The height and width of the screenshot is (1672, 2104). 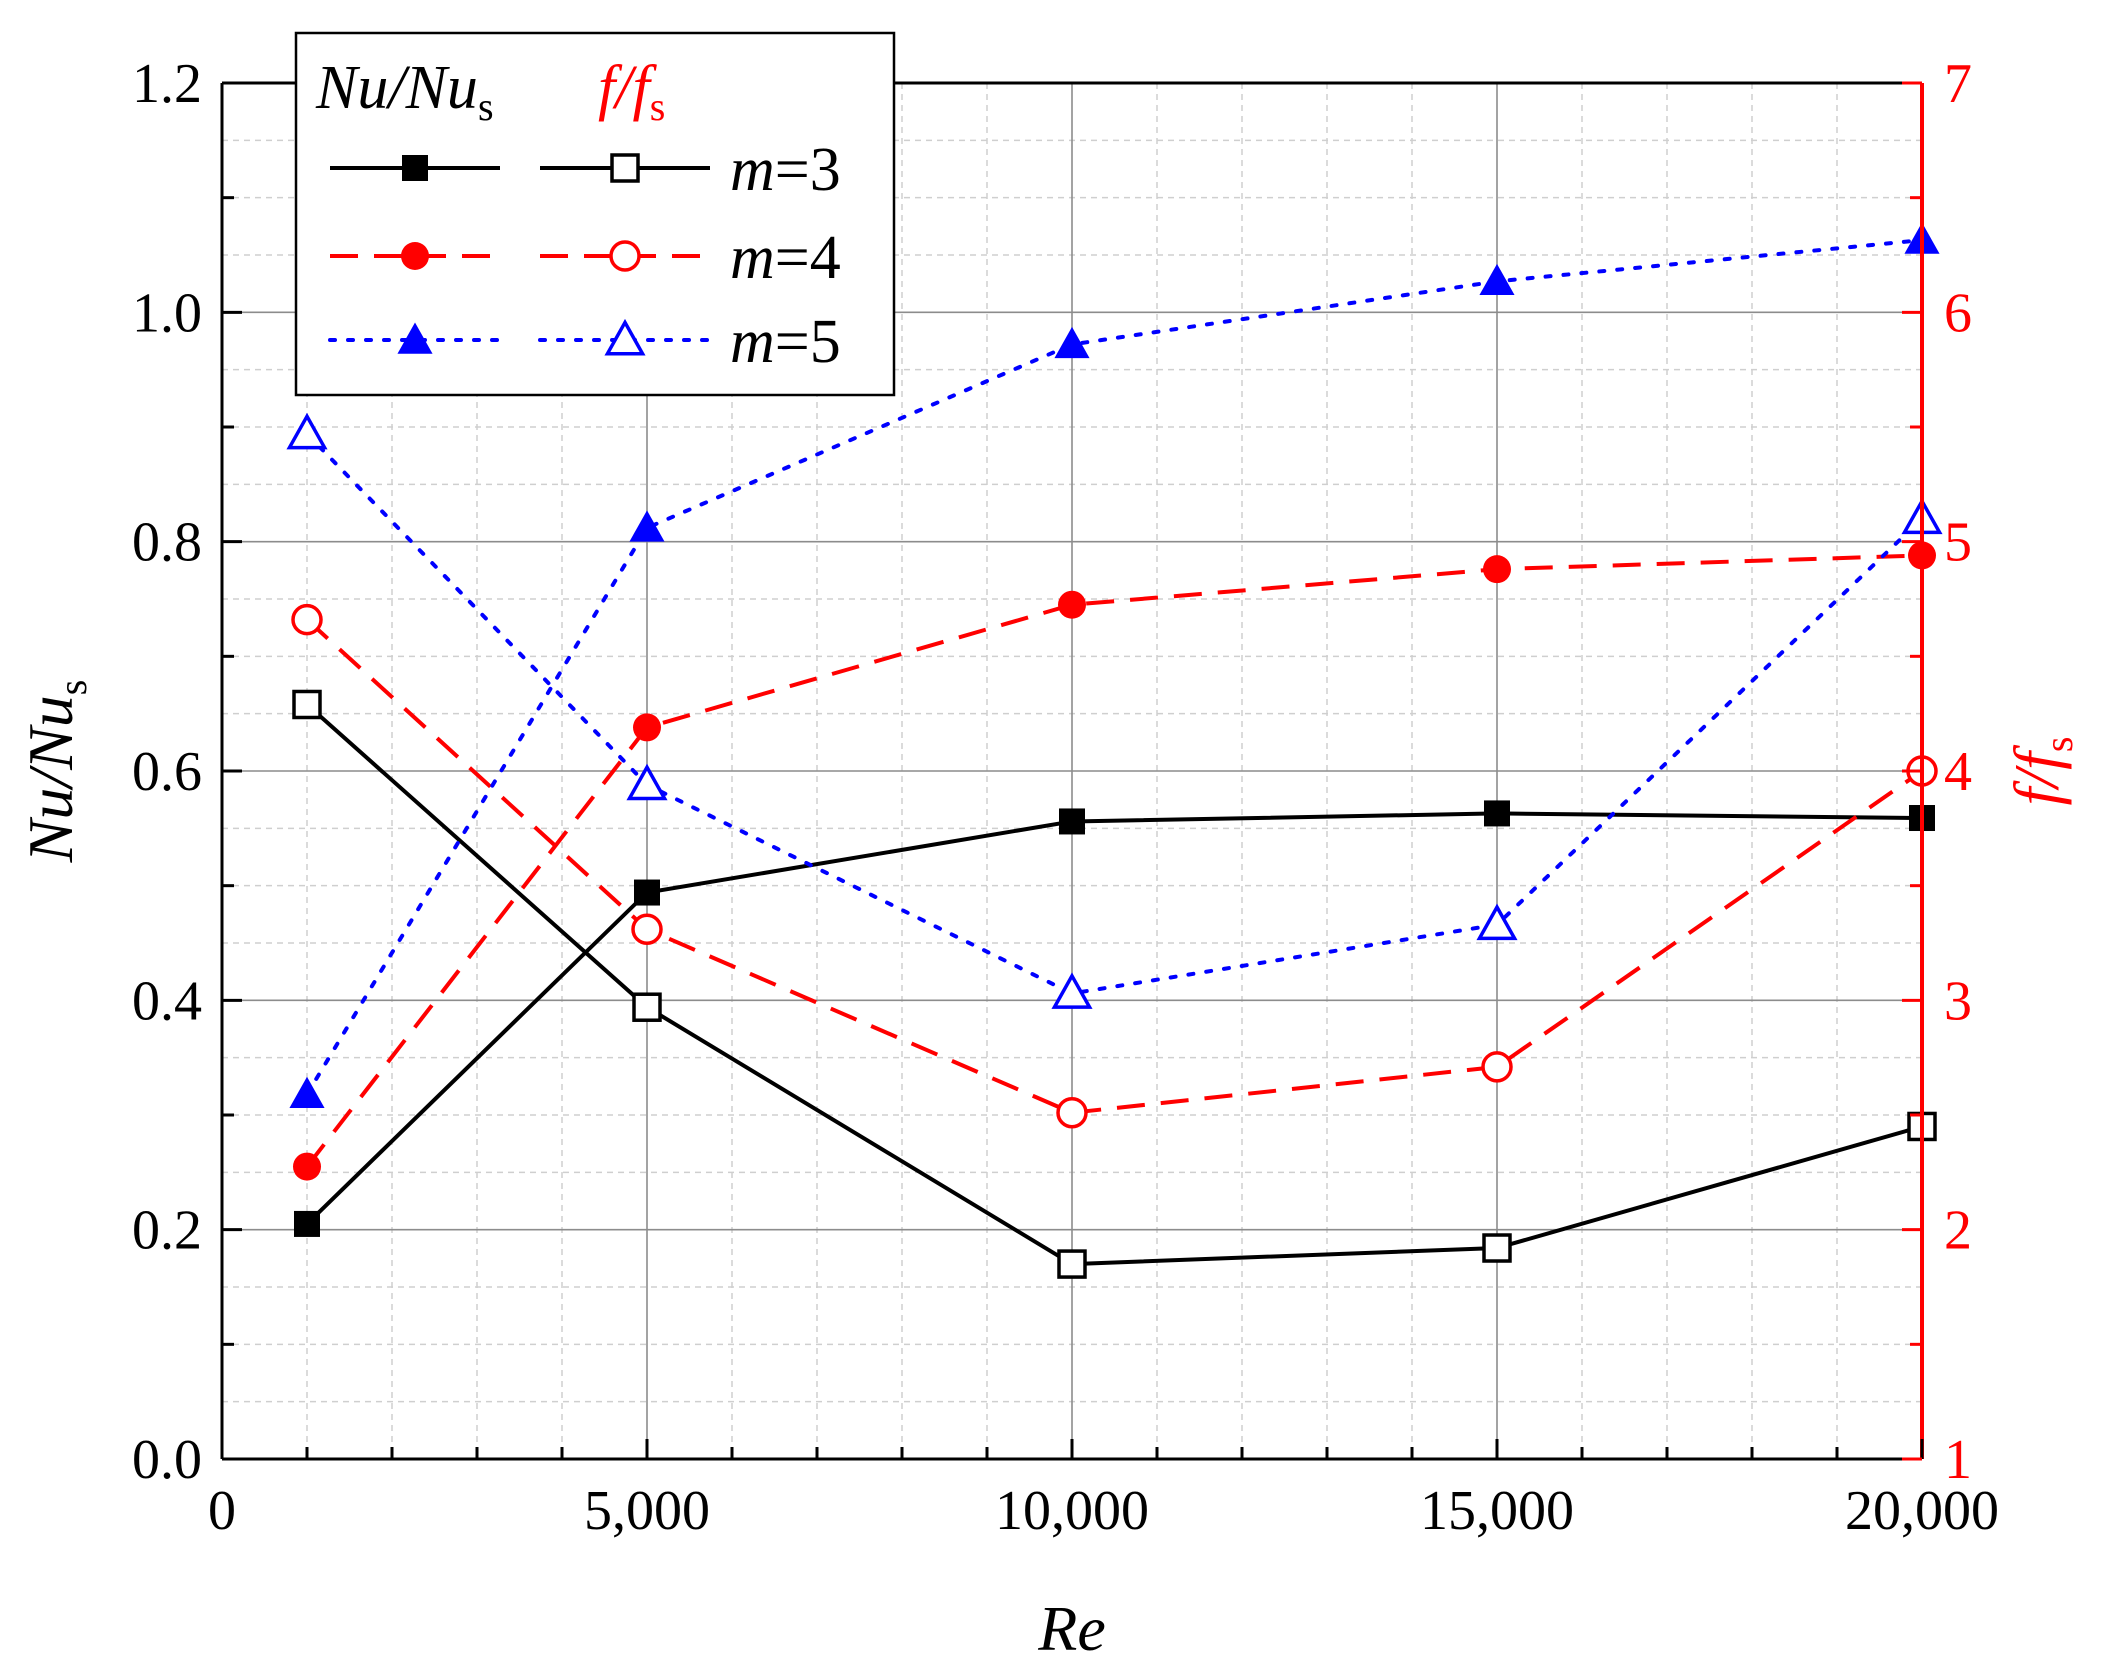 What do you see at coordinates (808, 258) in the screenshot?
I see `legend-label-rest: =4` at bounding box center [808, 258].